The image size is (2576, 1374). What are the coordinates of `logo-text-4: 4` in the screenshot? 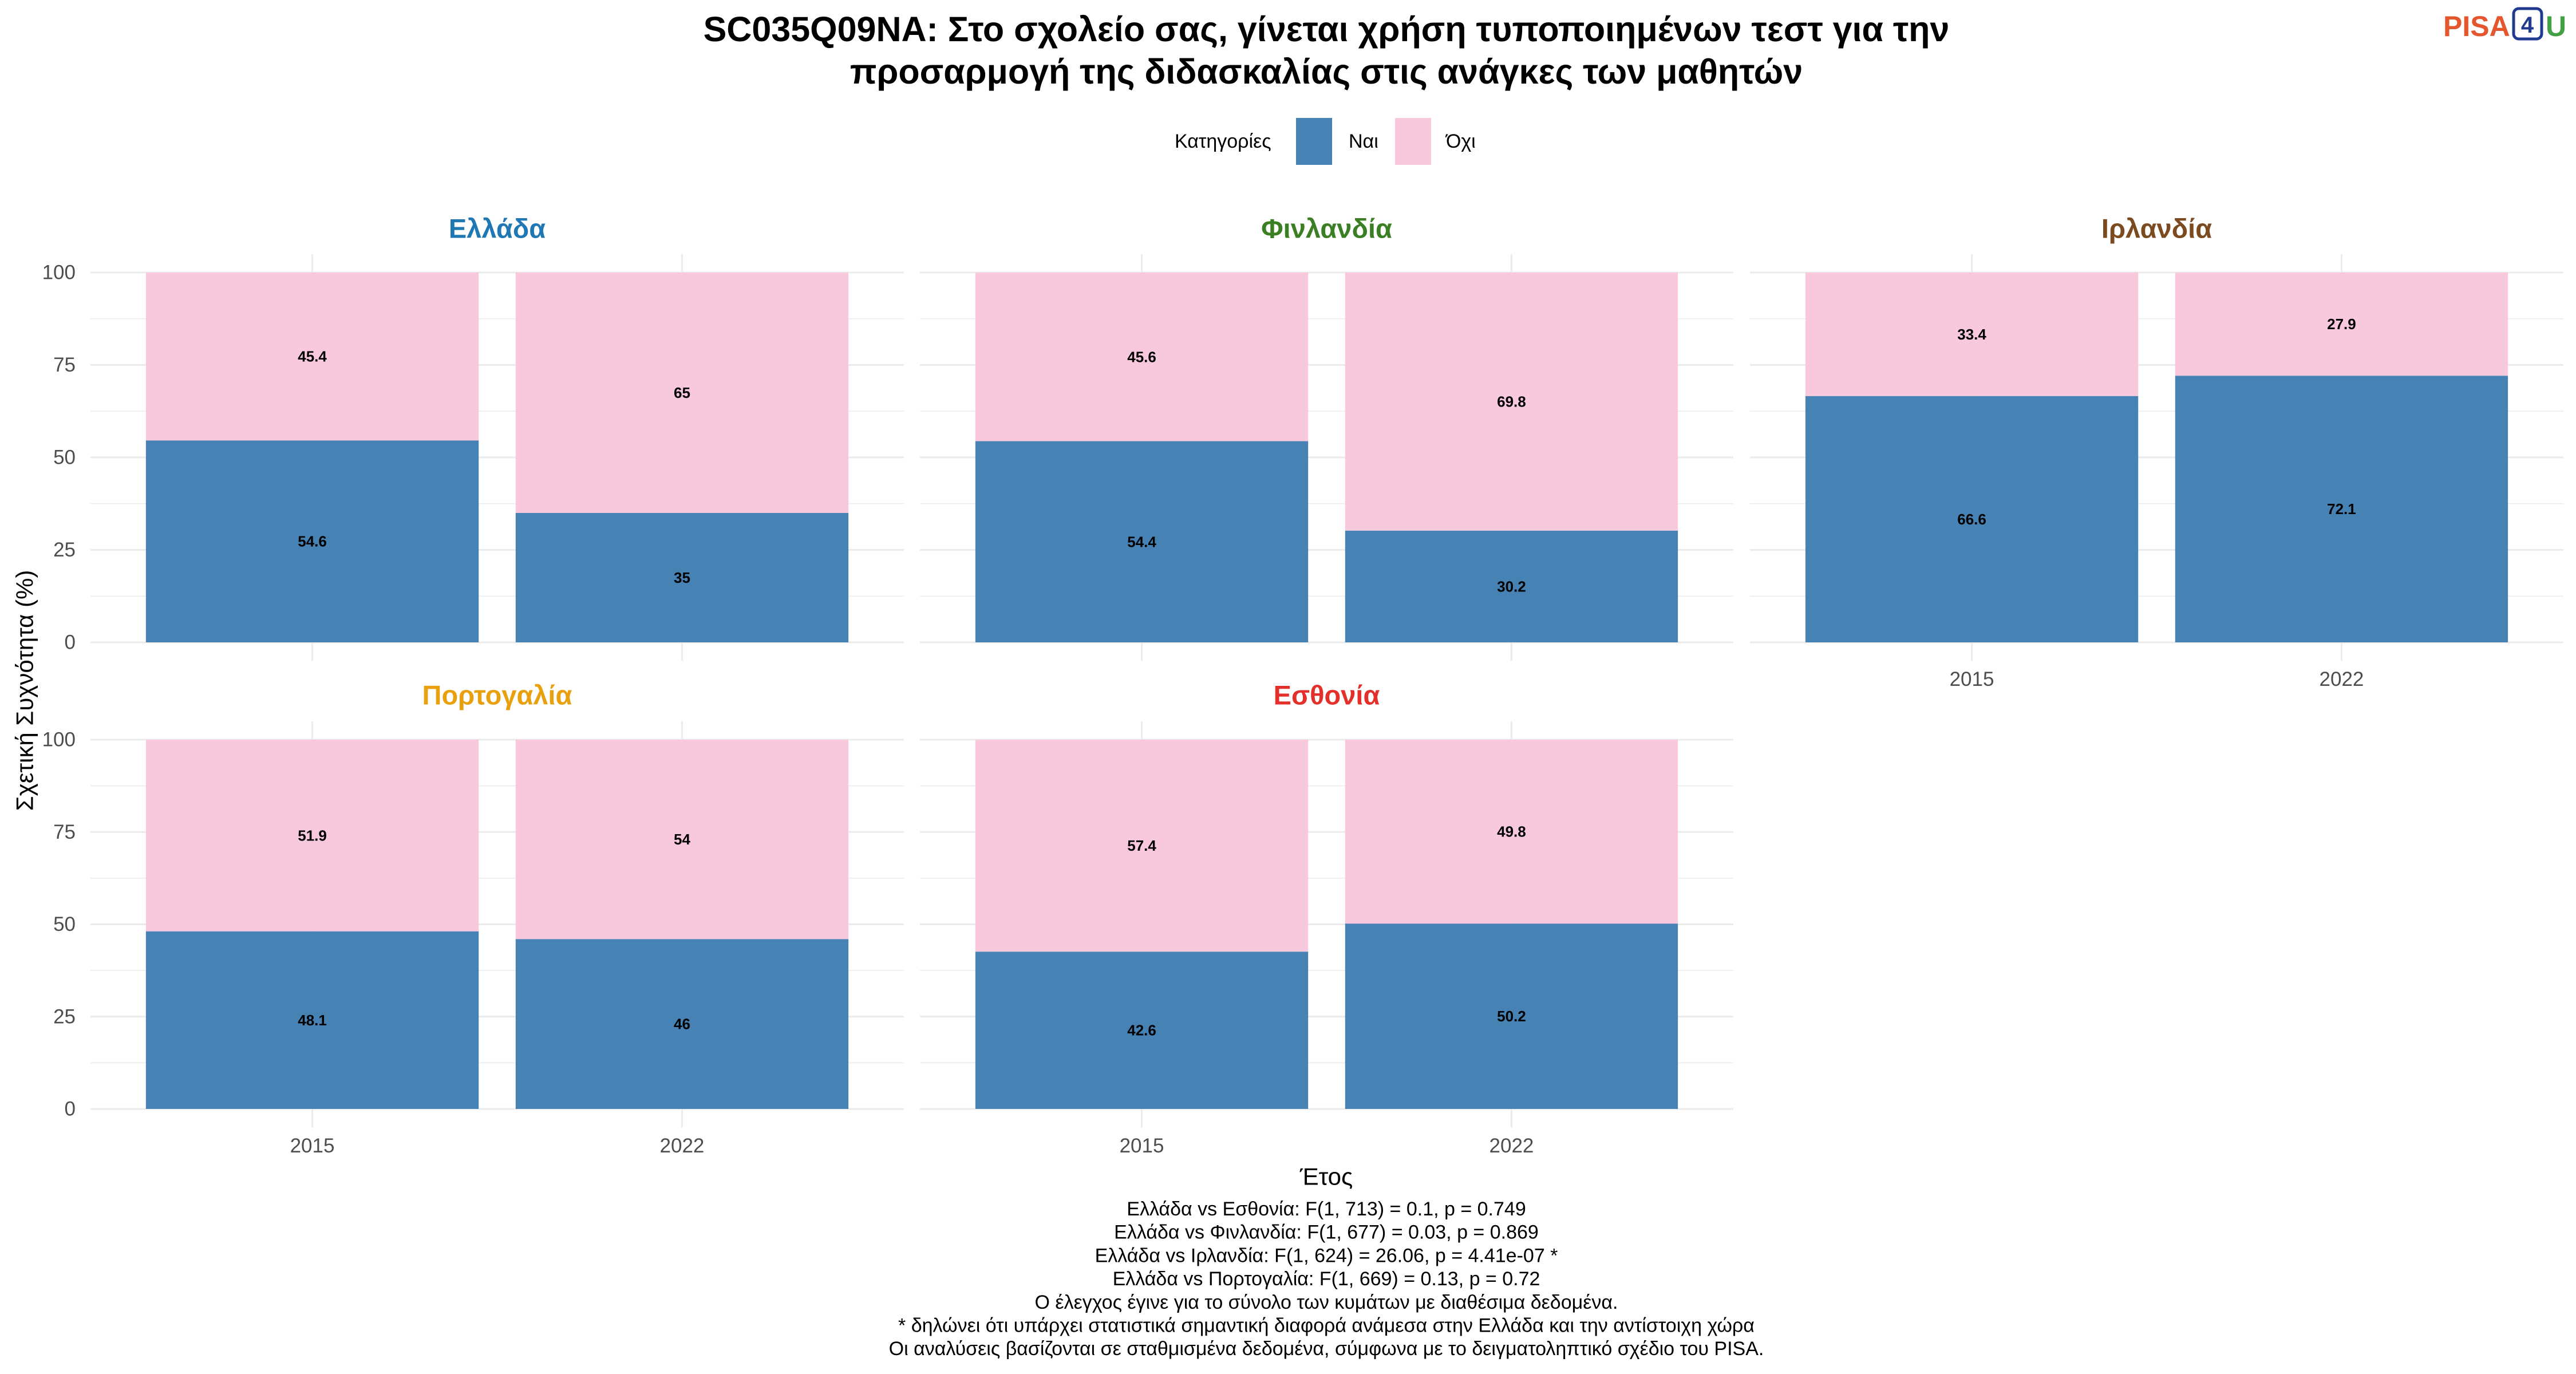 It's located at (2527, 25).